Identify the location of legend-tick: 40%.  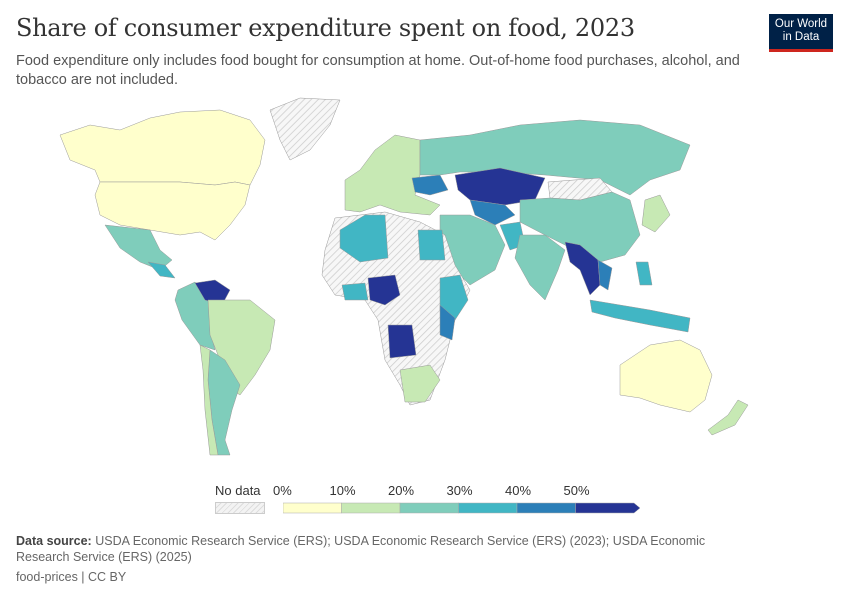
(518, 490).